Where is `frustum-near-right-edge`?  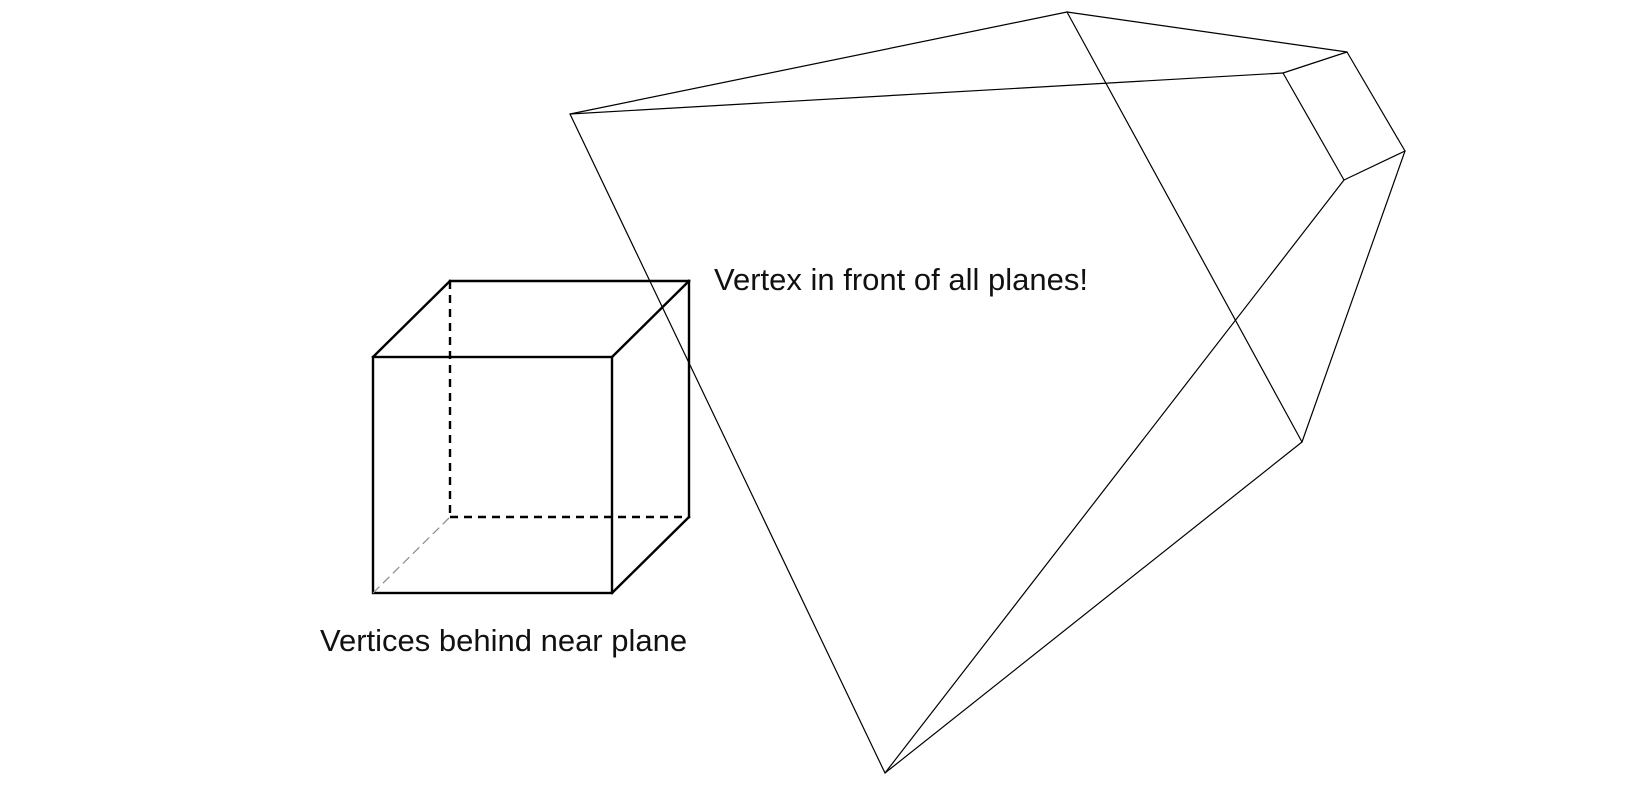
frustum-near-right-edge is located at coordinates (1376, 101).